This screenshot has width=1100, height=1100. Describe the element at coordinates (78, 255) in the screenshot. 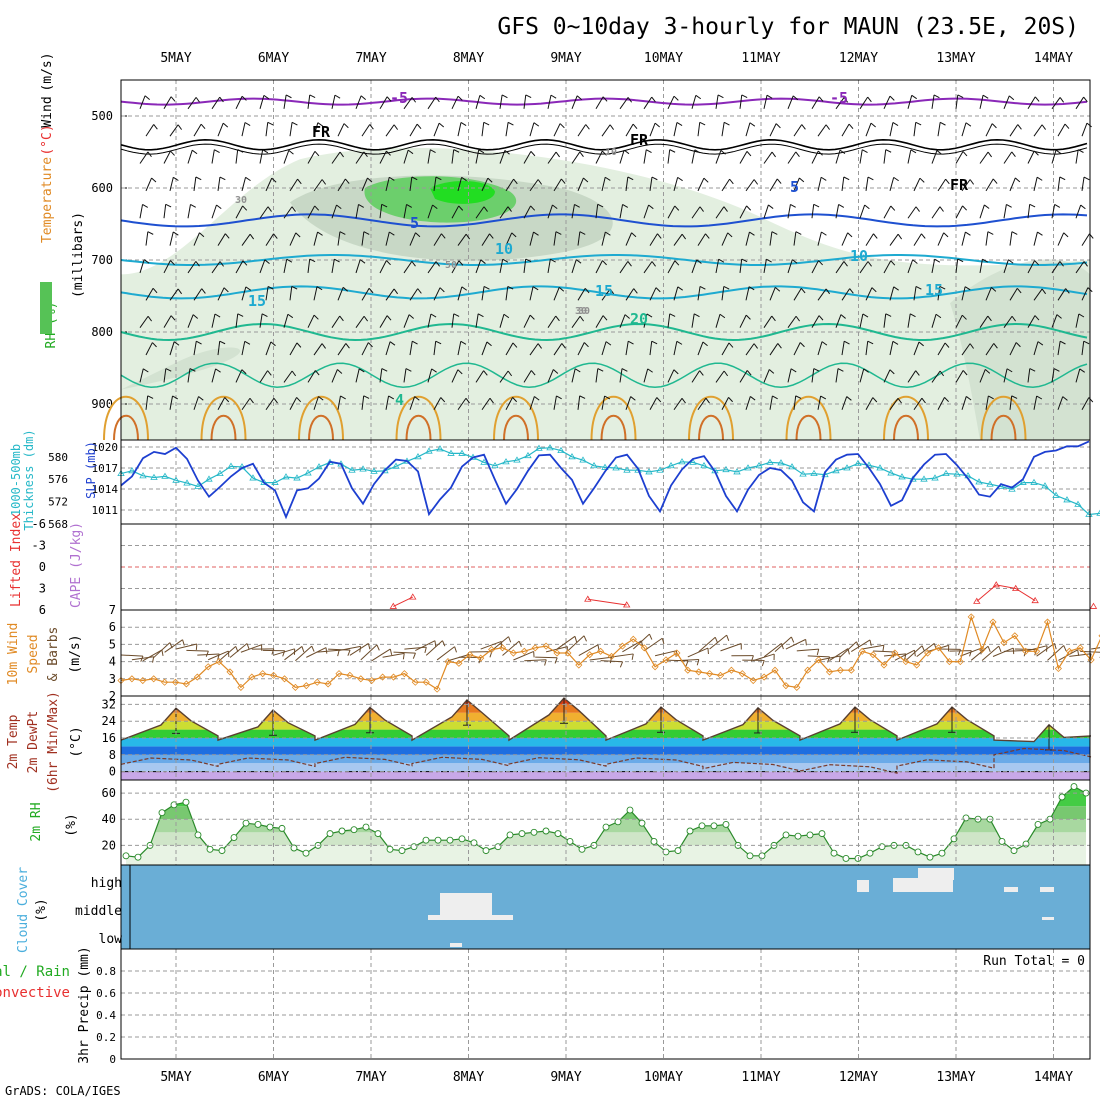

I see `pressure-axis-label: (millibars)` at that location.